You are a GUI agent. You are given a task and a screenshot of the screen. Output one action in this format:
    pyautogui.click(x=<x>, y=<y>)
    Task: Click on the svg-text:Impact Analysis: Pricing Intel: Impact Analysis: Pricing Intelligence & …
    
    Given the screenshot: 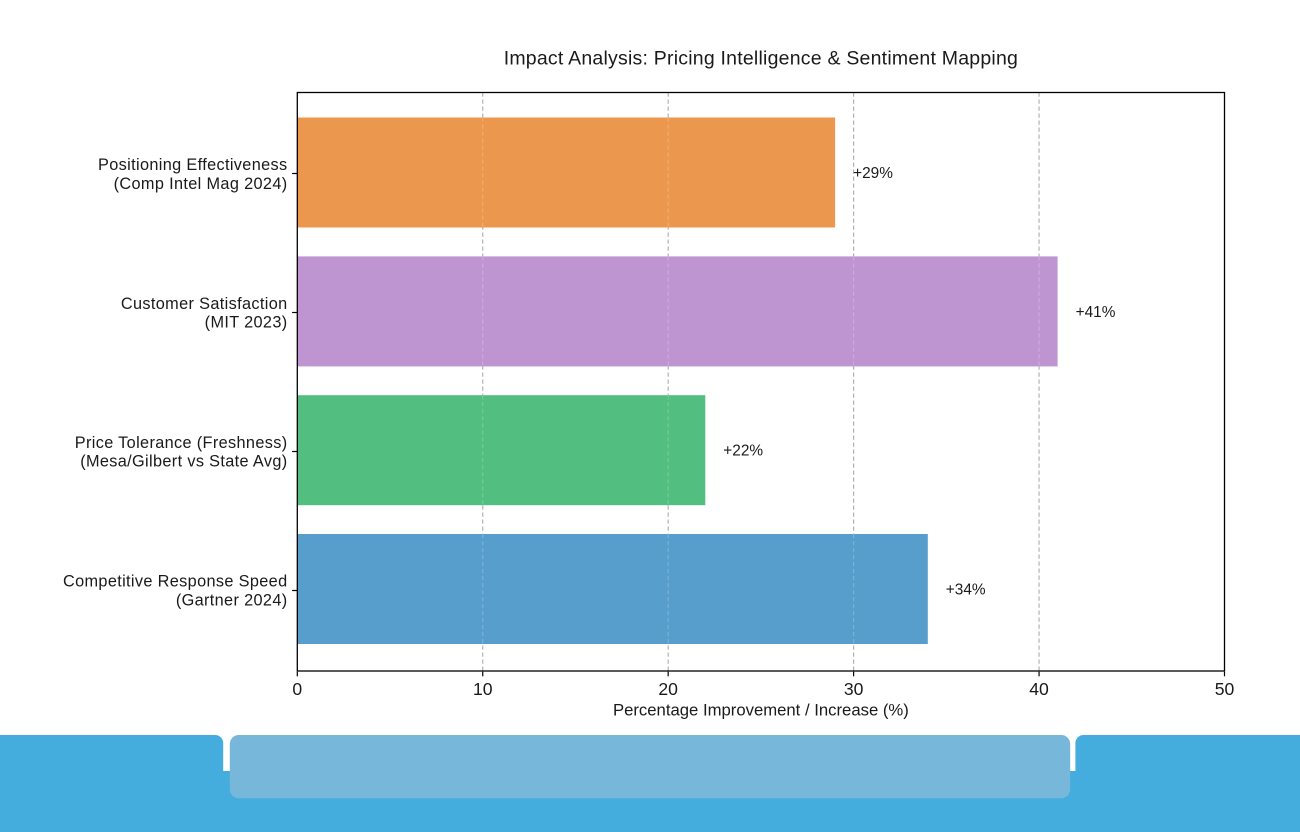 What is the action you would take?
    pyautogui.click(x=761, y=58)
    